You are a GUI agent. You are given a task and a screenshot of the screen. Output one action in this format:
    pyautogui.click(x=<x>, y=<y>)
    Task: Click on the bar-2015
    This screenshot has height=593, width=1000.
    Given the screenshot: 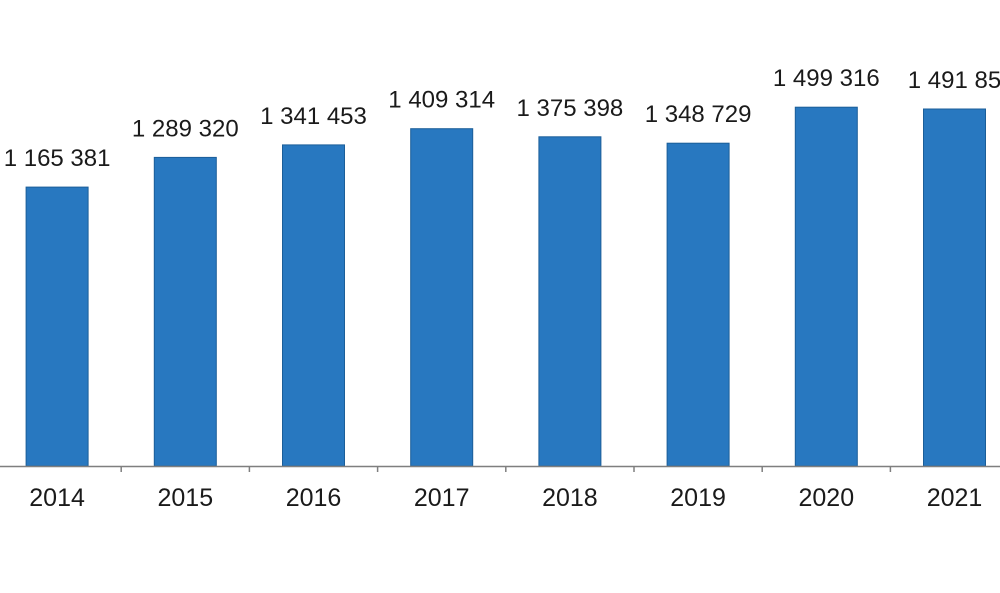 What is the action you would take?
    pyautogui.click(x=185, y=311)
    